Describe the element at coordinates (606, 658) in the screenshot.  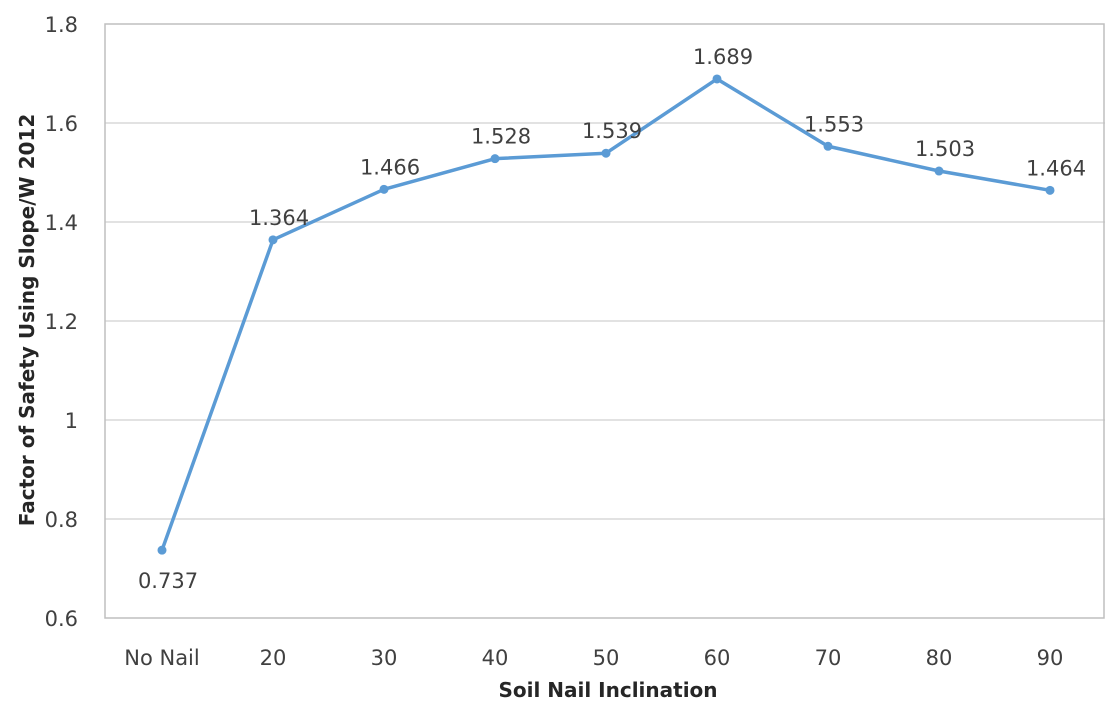
I see `x-tick-label: 50` at that location.